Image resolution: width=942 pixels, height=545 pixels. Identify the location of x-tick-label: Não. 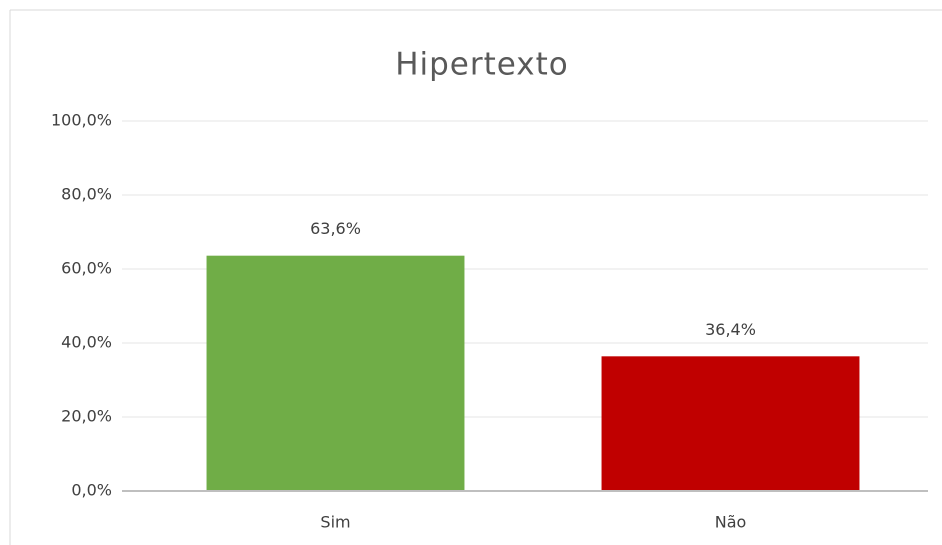
(731, 522).